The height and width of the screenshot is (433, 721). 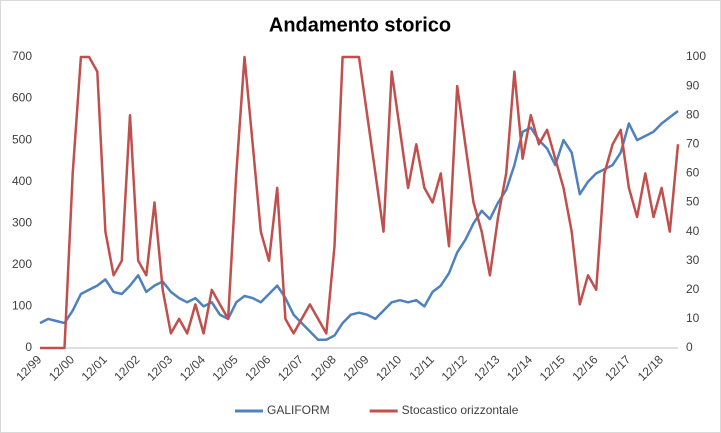 I want to click on chart-title: Andamento storico, so click(x=360, y=25).